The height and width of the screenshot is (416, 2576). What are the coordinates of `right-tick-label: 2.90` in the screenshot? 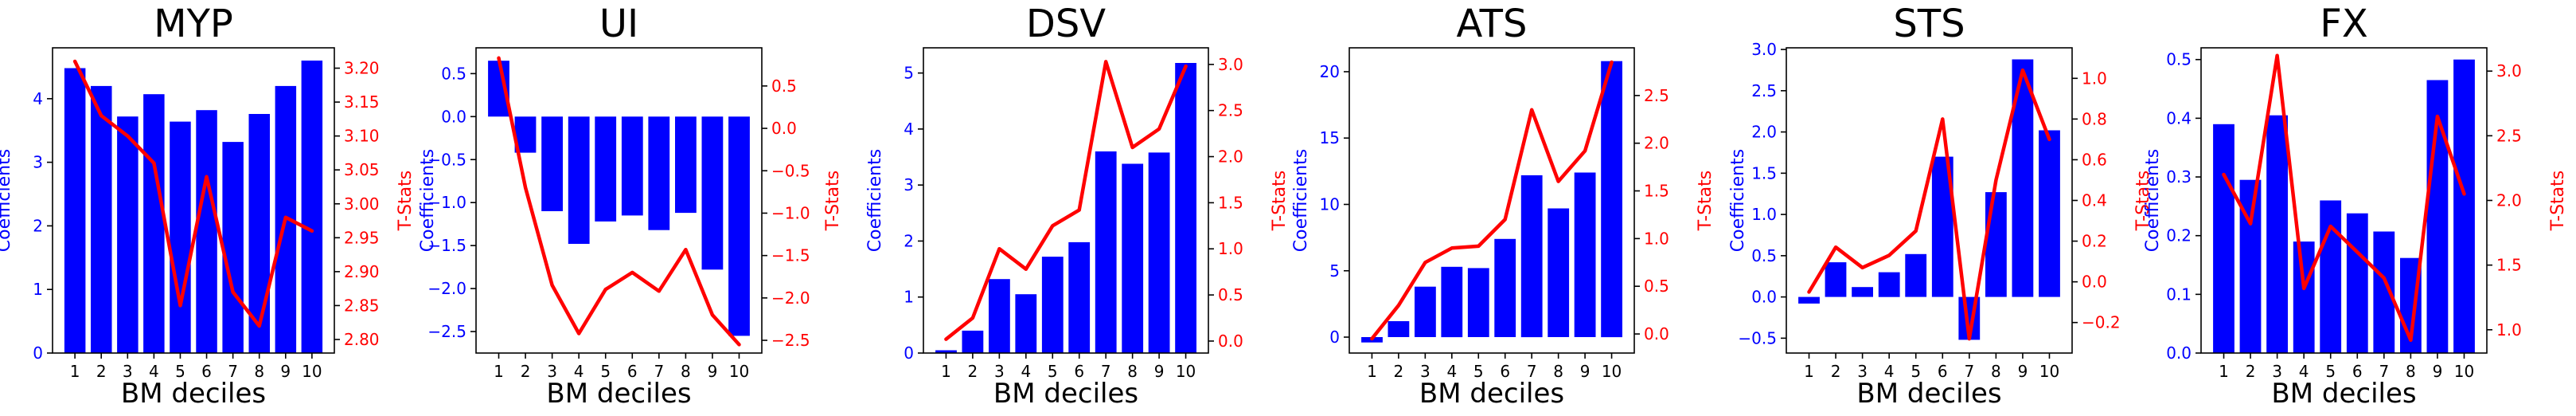 It's located at (362, 271).